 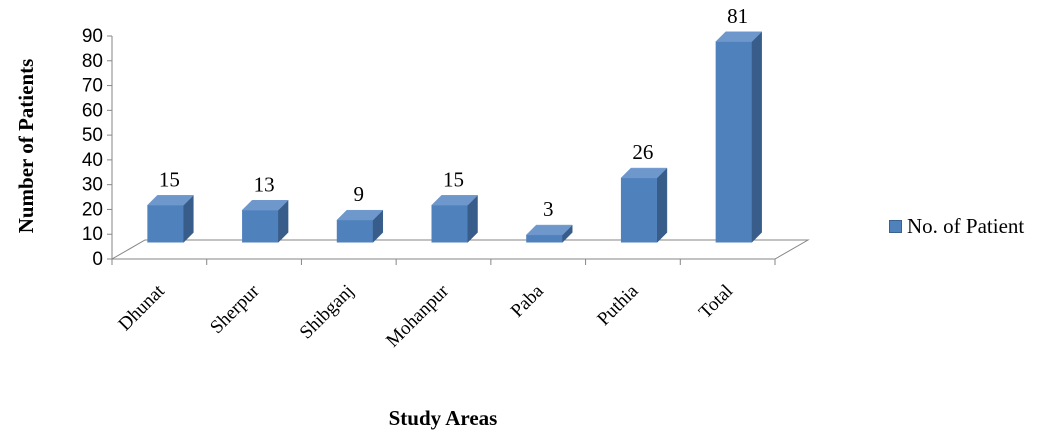 What do you see at coordinates (92, 209) in the screenshot?
I see `y-tick-label: 20` at bounding box center [92, 209].